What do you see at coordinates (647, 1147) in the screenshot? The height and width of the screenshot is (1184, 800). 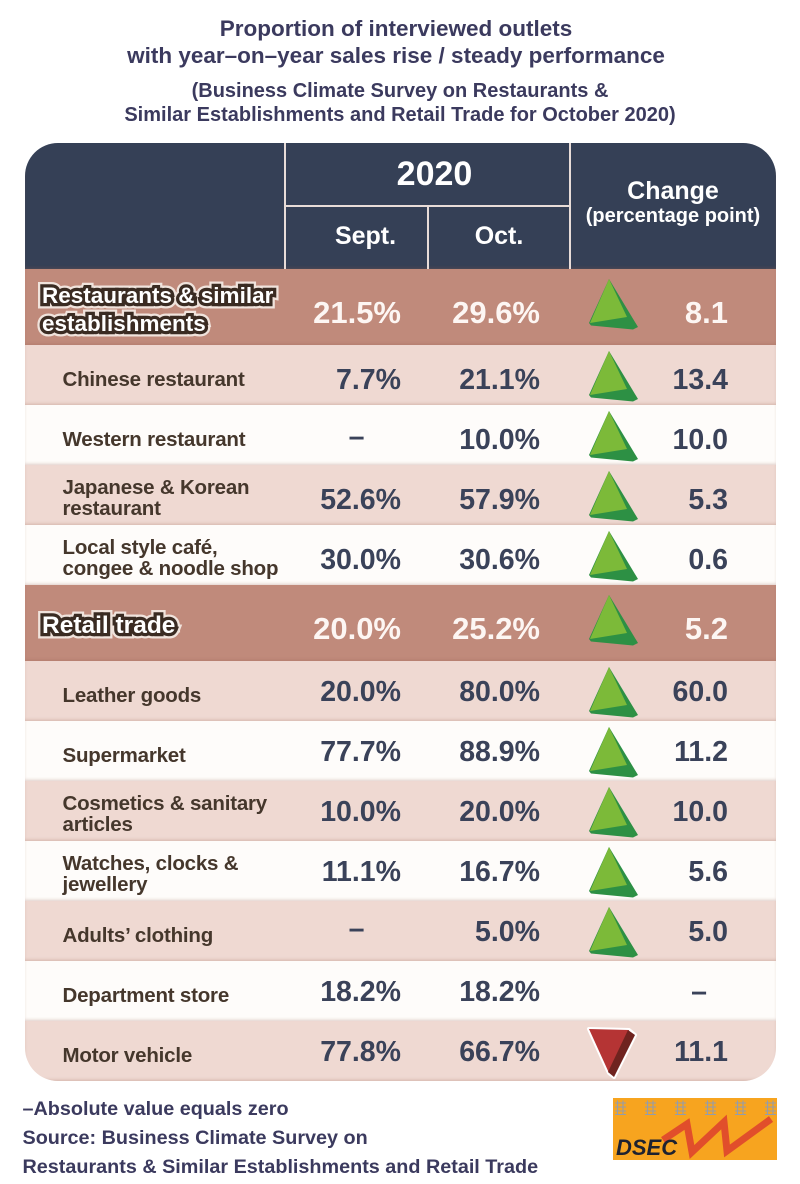 I see `svg-text: DSEC` at bounding box center [647, 1147].